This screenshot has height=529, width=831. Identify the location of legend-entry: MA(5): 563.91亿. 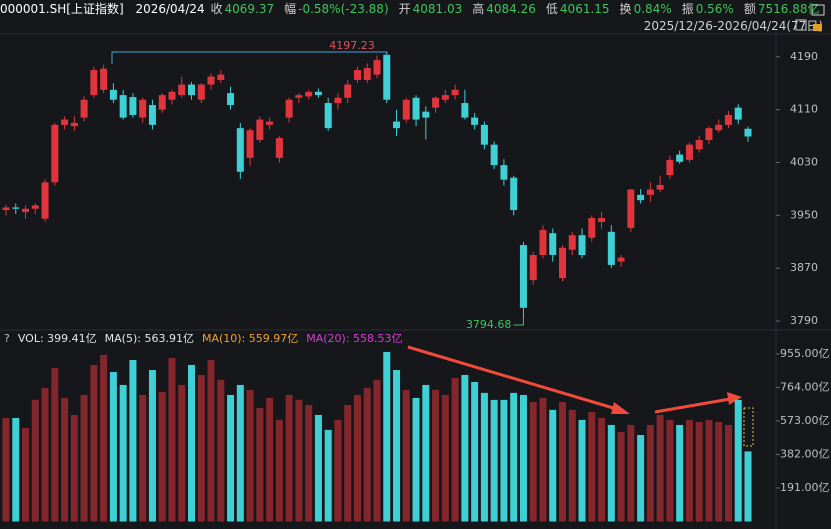
(149, 338).